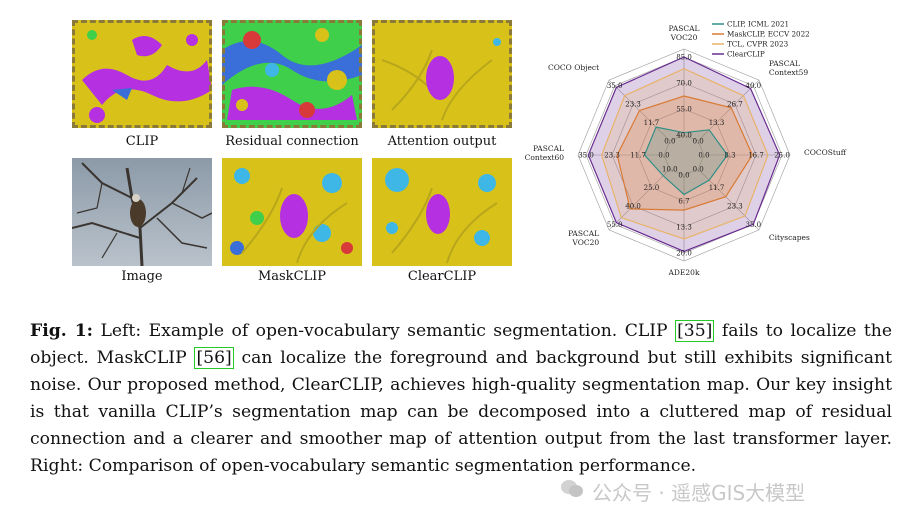 The height and width of the screenshot is (527, 916). I want to click on radar-grid, so click(684, 155).